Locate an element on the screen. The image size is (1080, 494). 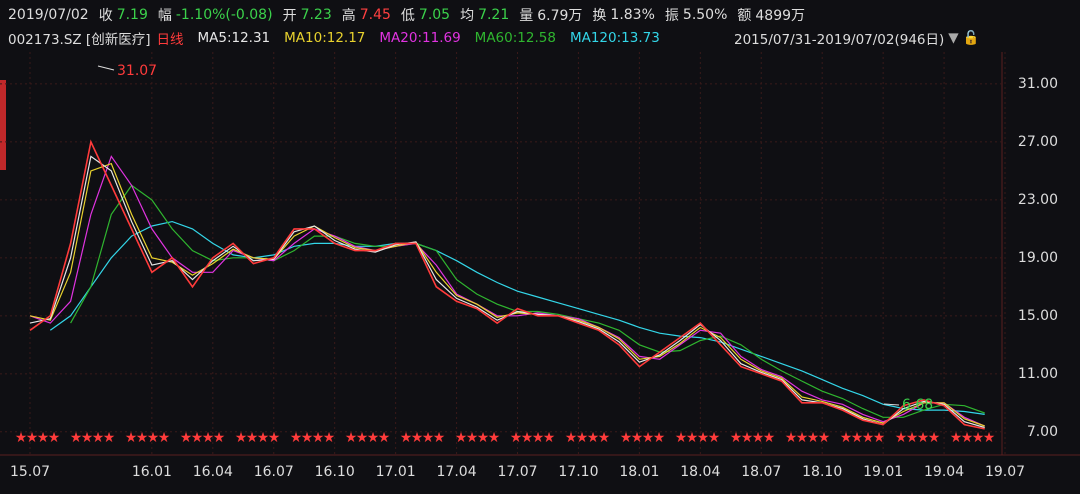
quote-label: 换 is located at coordinates (599, 16).